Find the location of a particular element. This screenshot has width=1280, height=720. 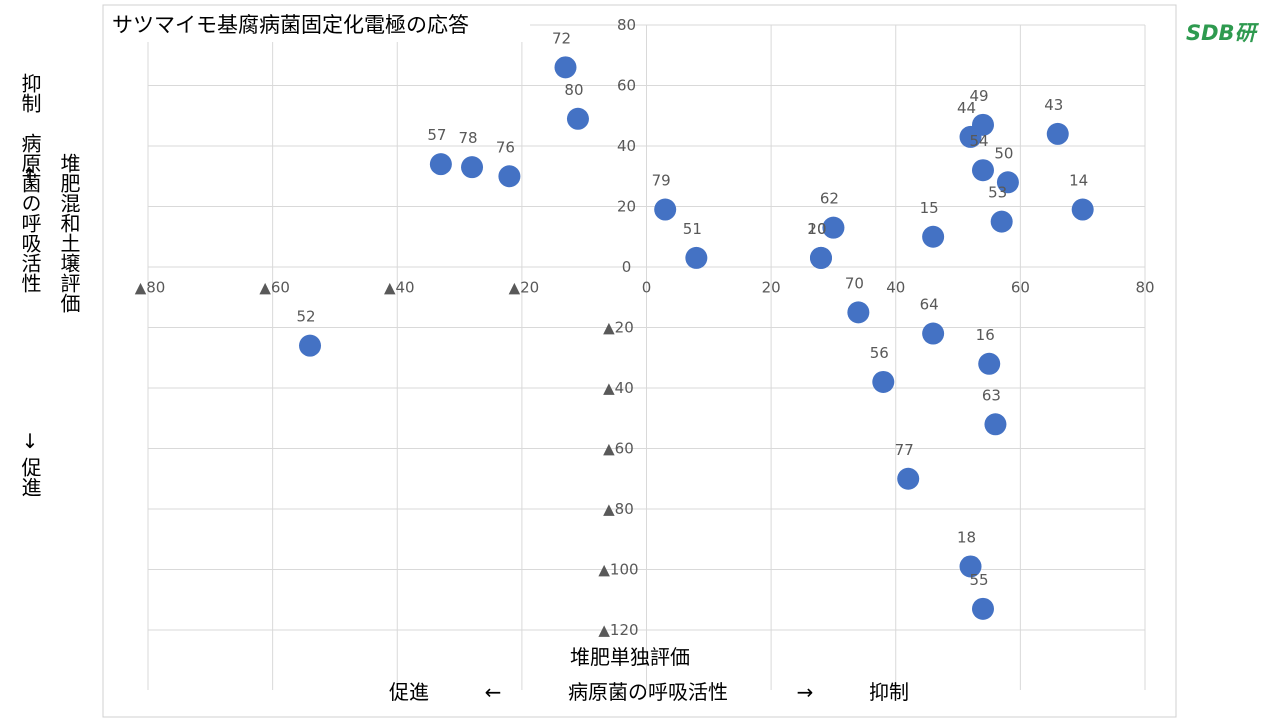

y-tick-label: 80 is located at coordinates (626, 25).